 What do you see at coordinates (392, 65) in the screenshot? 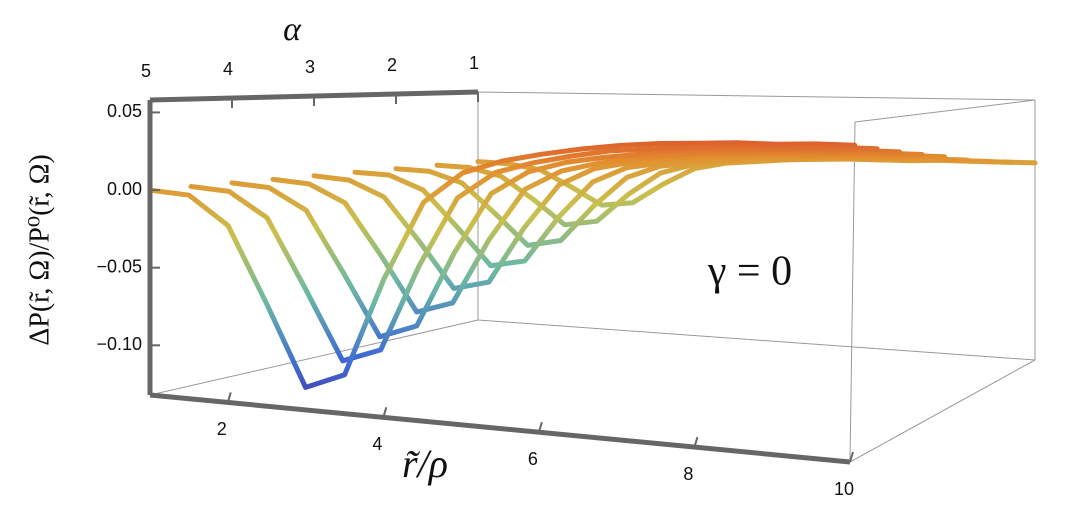
I see `alpha-tick-label: 2` at bounding box center [392, 65].